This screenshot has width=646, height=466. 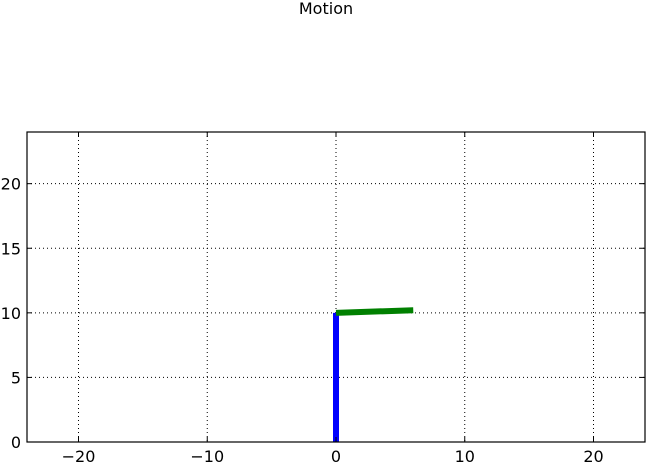 I want to click on y-tick-label-4: 20, so click(x=11, y=184).